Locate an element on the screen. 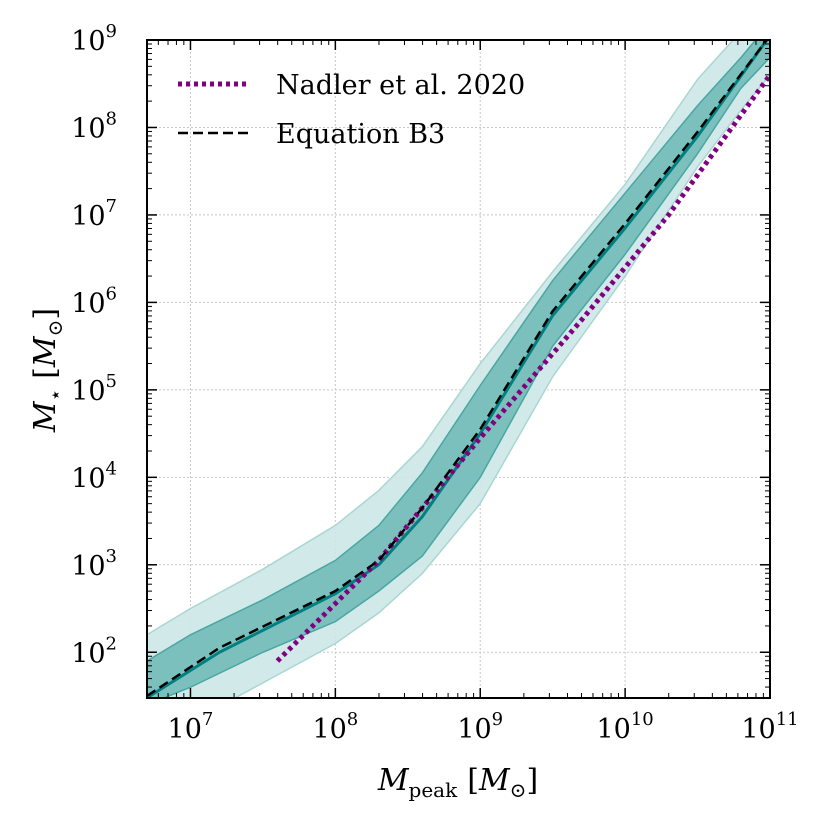 The width and height of the screenshot is (830, 830). x-axis-label-unit: M is located at coordinates (494, 780).